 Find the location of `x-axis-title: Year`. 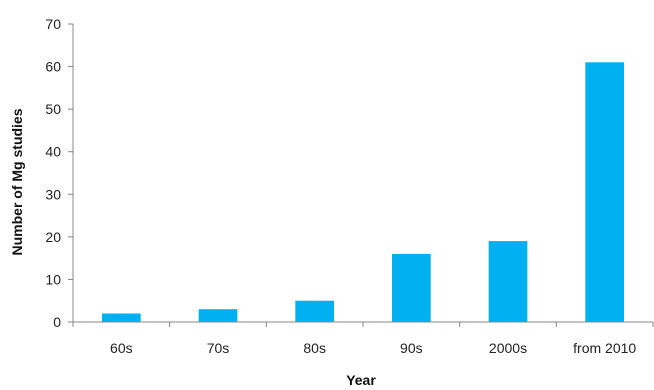

x-axis-title: Year is located at coordinates (361, 380).